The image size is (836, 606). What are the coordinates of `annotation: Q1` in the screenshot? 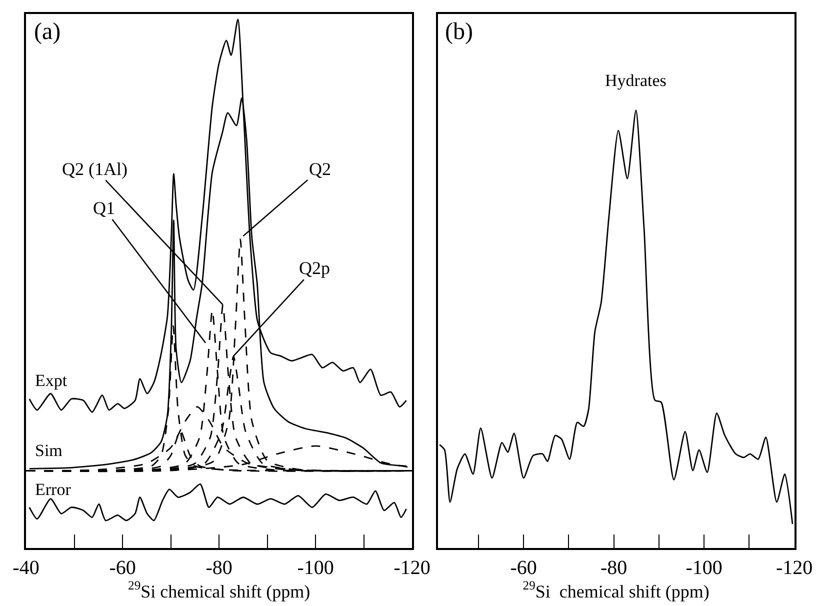 It's located at (104, 208).